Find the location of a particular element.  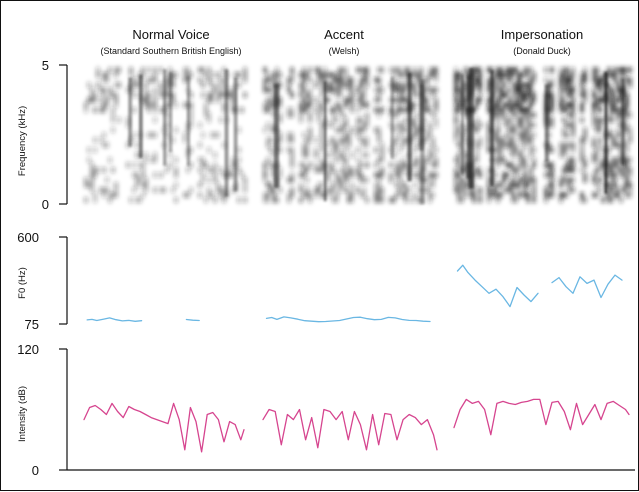

spectrogram-normal is located at coordinates (165, 135).